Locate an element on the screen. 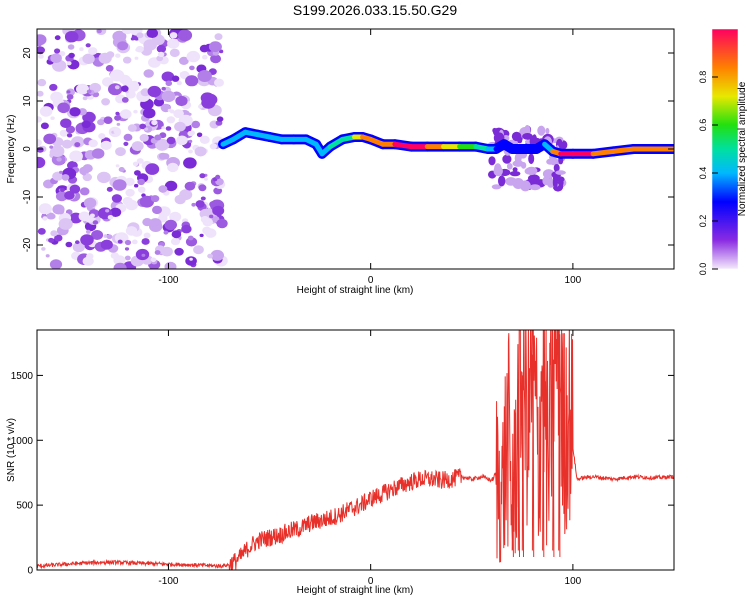  spectrogram-signal-layer is located at coordinates (446, 158).